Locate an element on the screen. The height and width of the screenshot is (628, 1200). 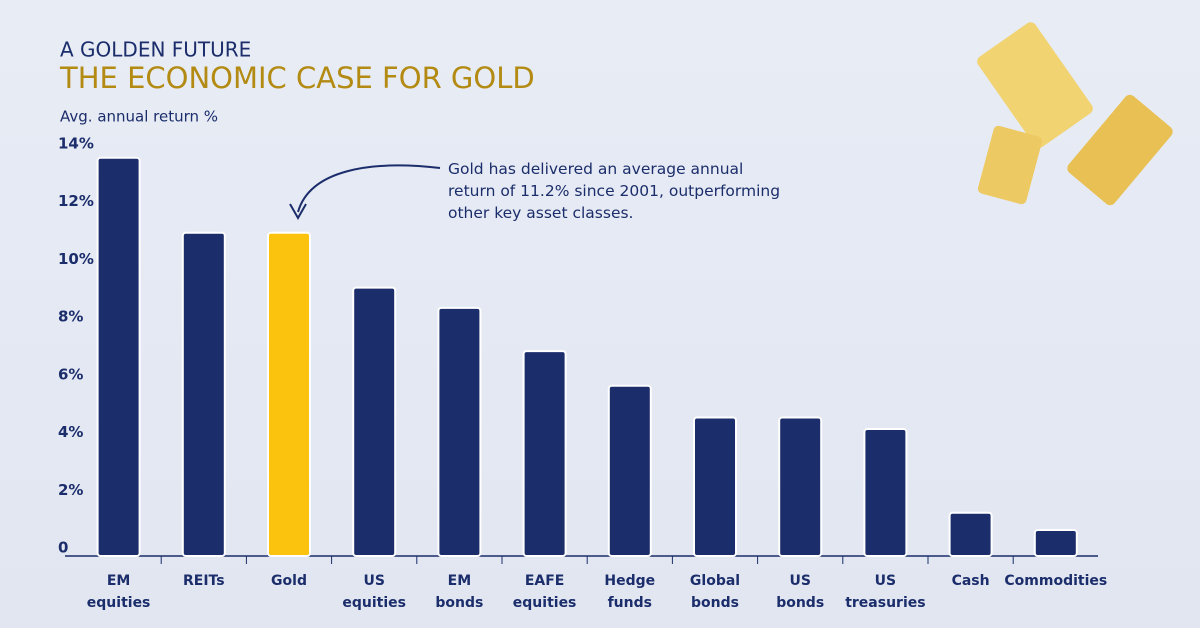
chart-title: THE ECONOMIC CASE FOR GOLD is located at coordinates (297, 78).